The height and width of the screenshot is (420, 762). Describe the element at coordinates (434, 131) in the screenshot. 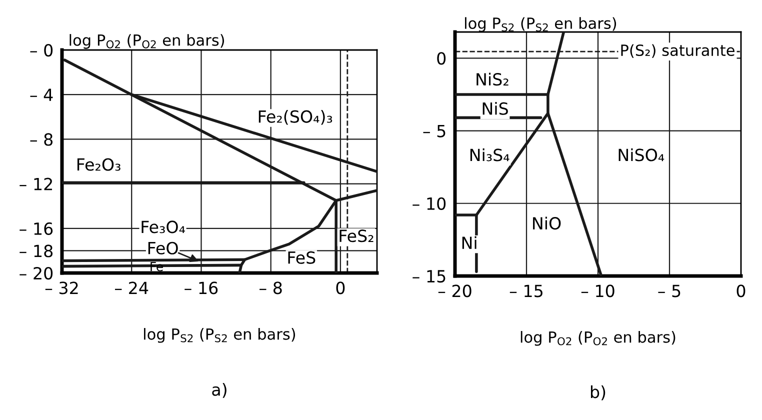

I see `y-tick-label: – 5` at that location.